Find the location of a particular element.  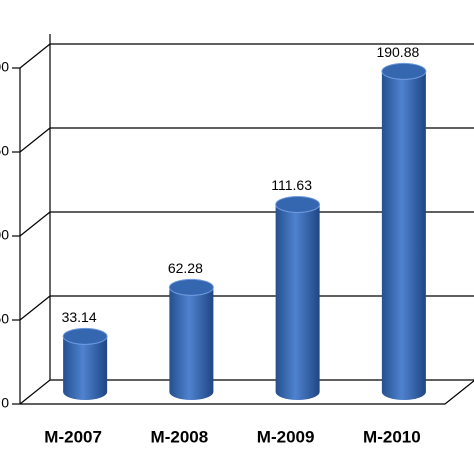

value-label: 111.63 is located at coordinates (291, 185).